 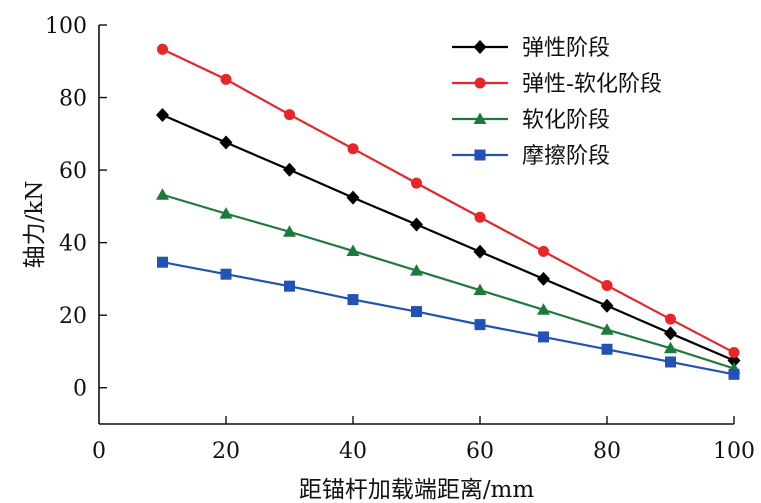 I want to click on y-axis-label: 轴力/kN, so click(x=35, y=225).